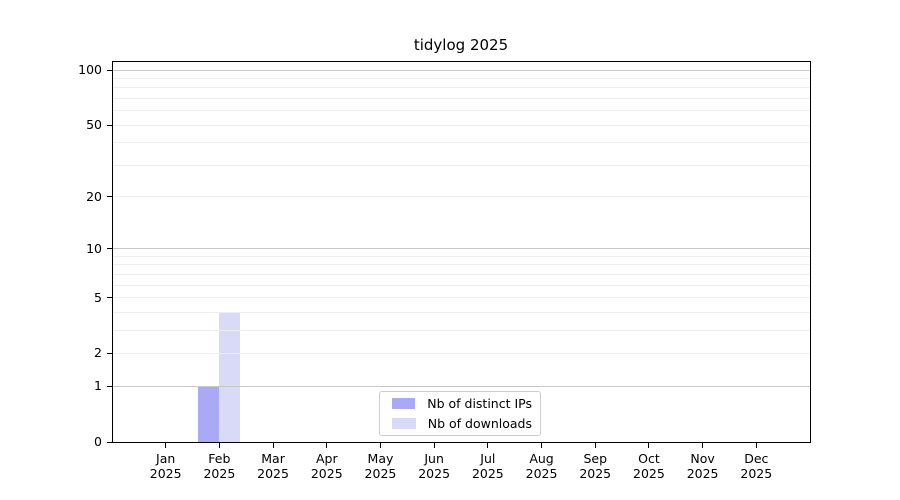  I want to click on legend-label-distinct-ips: Nb of distinct IPs, so click(479, 404).